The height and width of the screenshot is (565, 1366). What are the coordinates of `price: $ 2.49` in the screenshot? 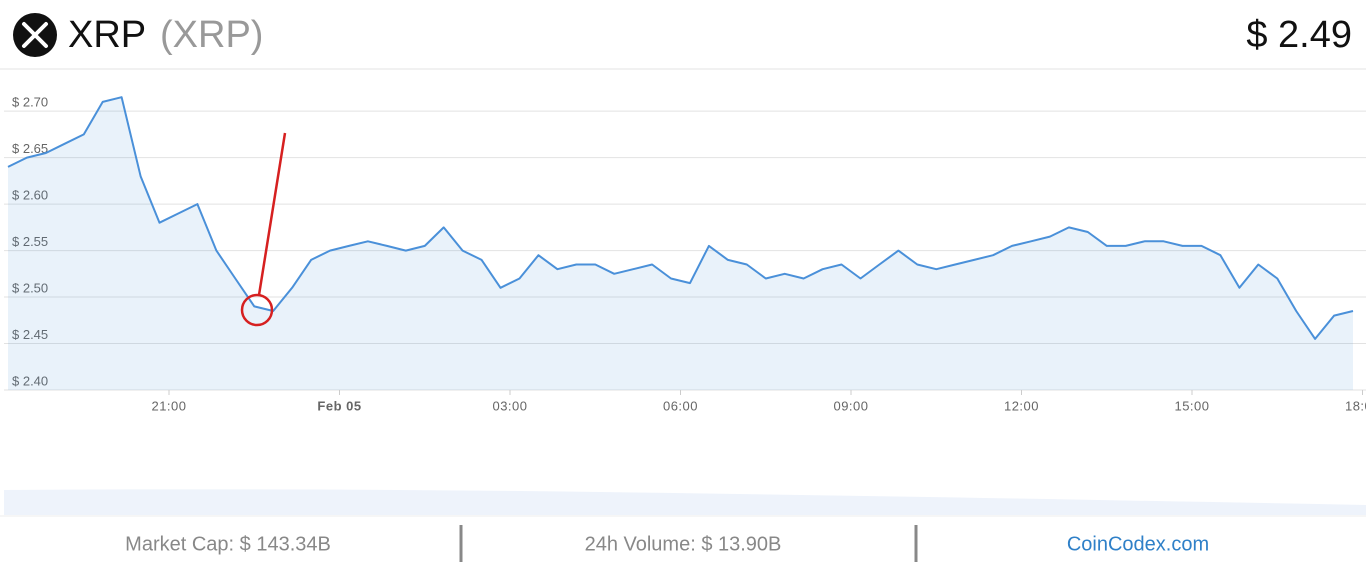 It's located at (1299, 35).